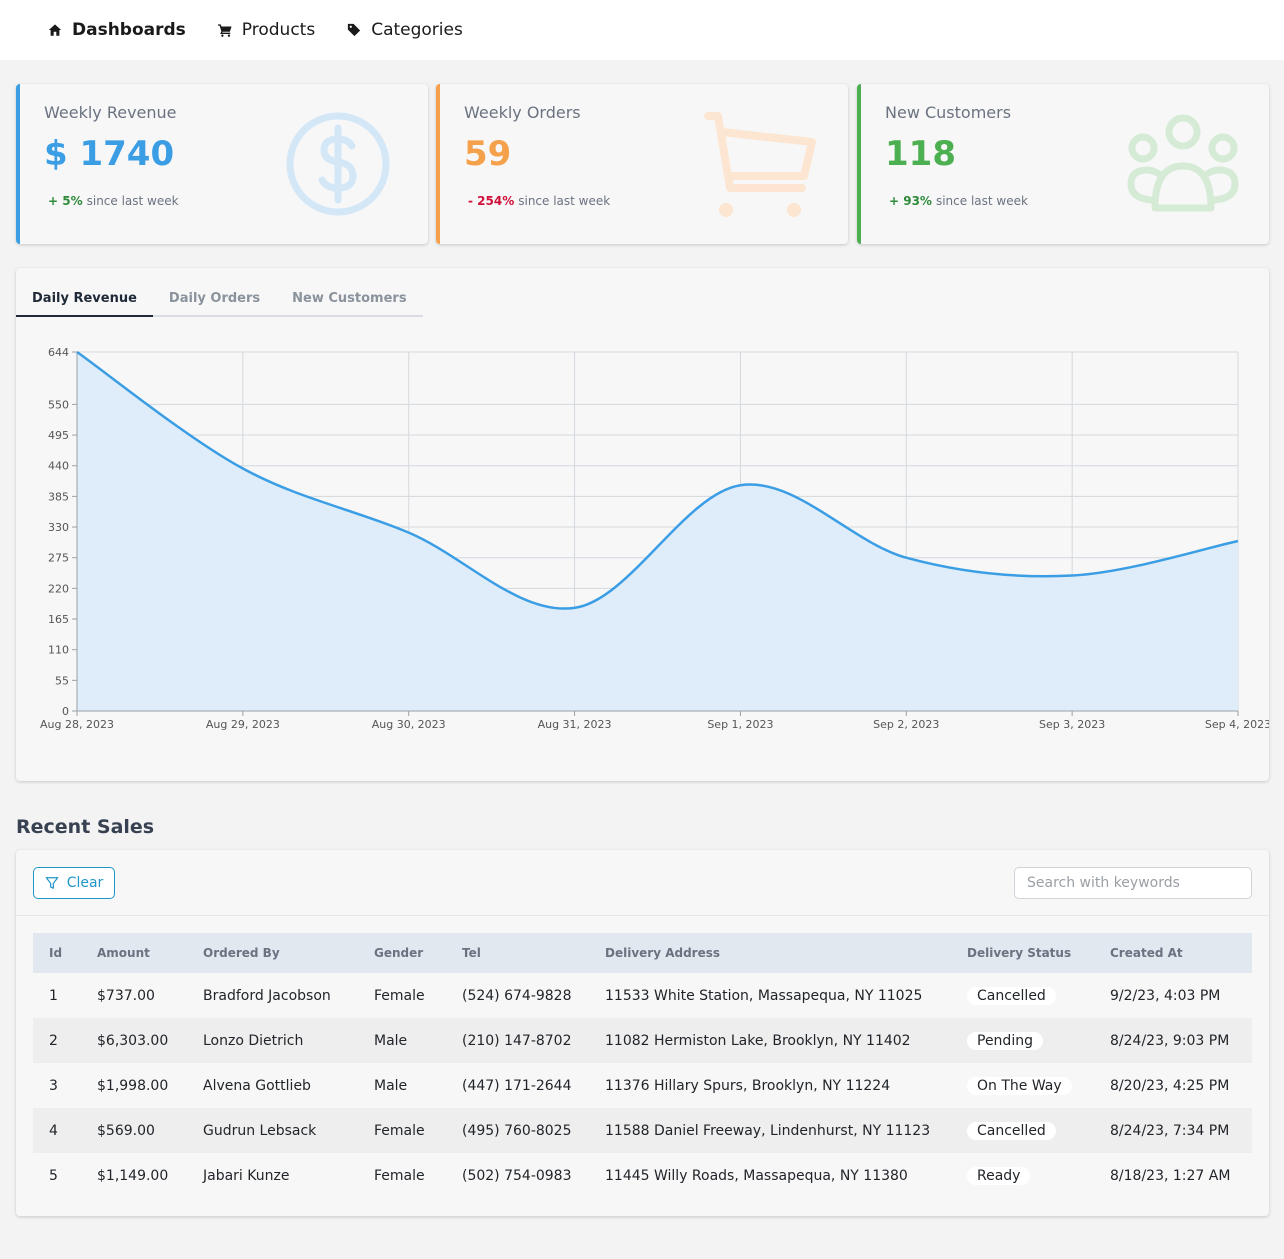  I want to click on status-badge: Ready, so click(999, 1175).